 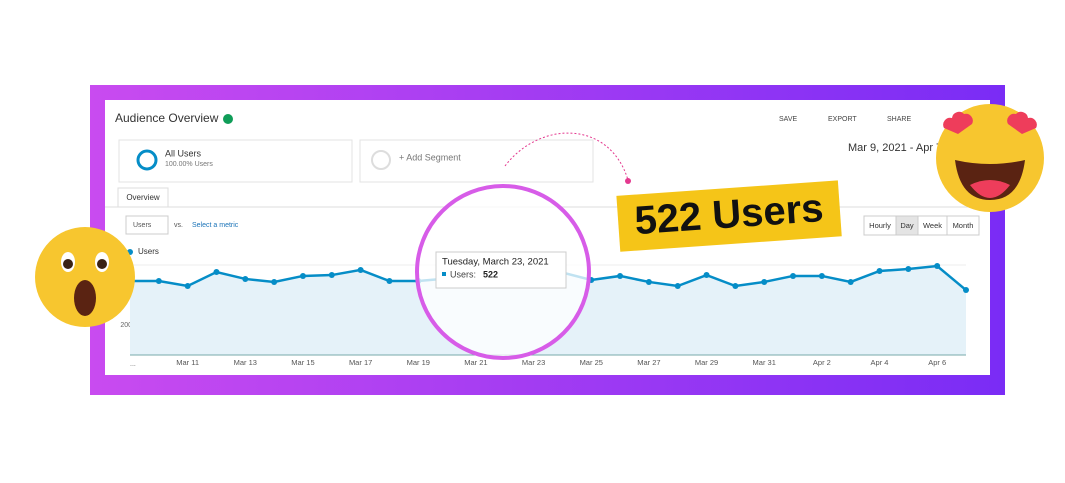 I want to click on save: SAVE, so click(x=788, y=119).